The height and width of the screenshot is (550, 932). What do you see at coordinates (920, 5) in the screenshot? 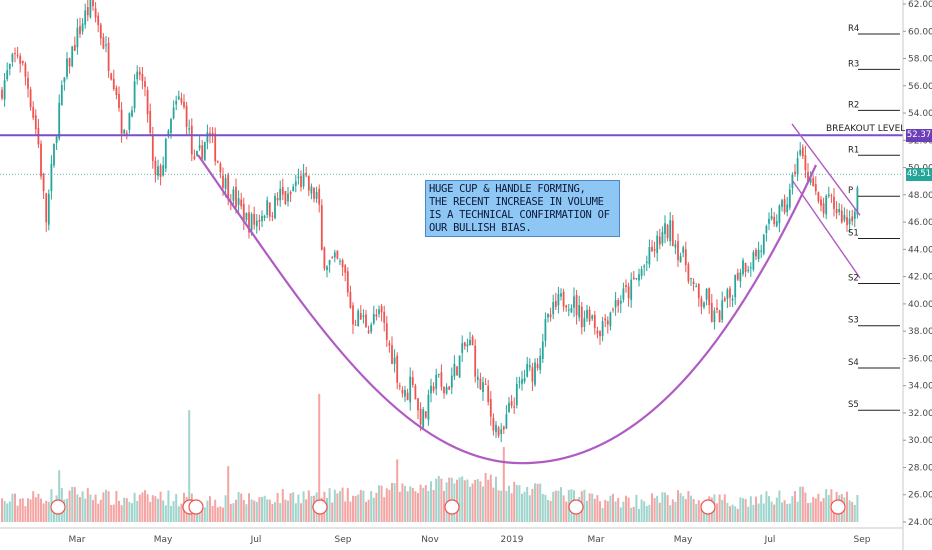
I see `y-tick-label: 62.00` at bounding box center [920, 5].